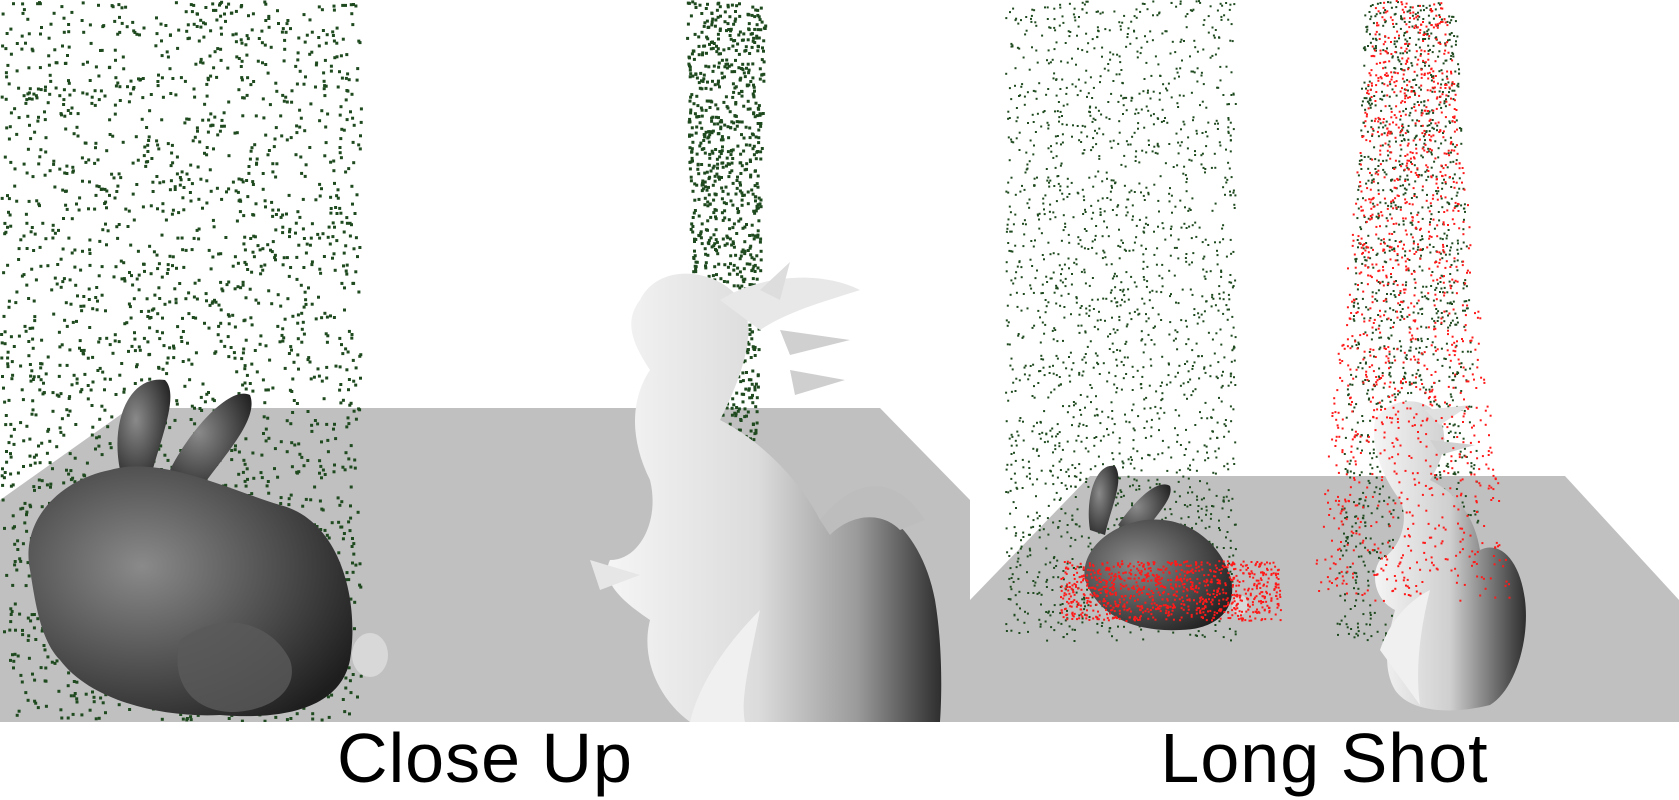 Image resolution: width=1679 pixels, height=800 pixels. What do you see at coordinates (1324, 599) in the screenshot?
I see `floor-plane` at bounding box center [1324, 599].